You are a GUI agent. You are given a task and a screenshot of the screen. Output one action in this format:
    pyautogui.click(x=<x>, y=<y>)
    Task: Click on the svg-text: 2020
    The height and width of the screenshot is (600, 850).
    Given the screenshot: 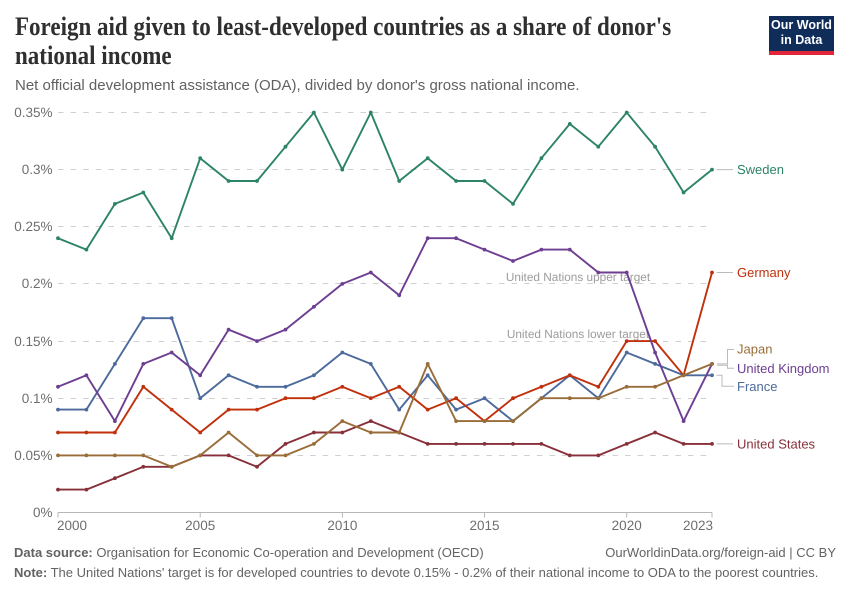 What is the action you would take?
    pyautogui.click(x=627, y=525)
    